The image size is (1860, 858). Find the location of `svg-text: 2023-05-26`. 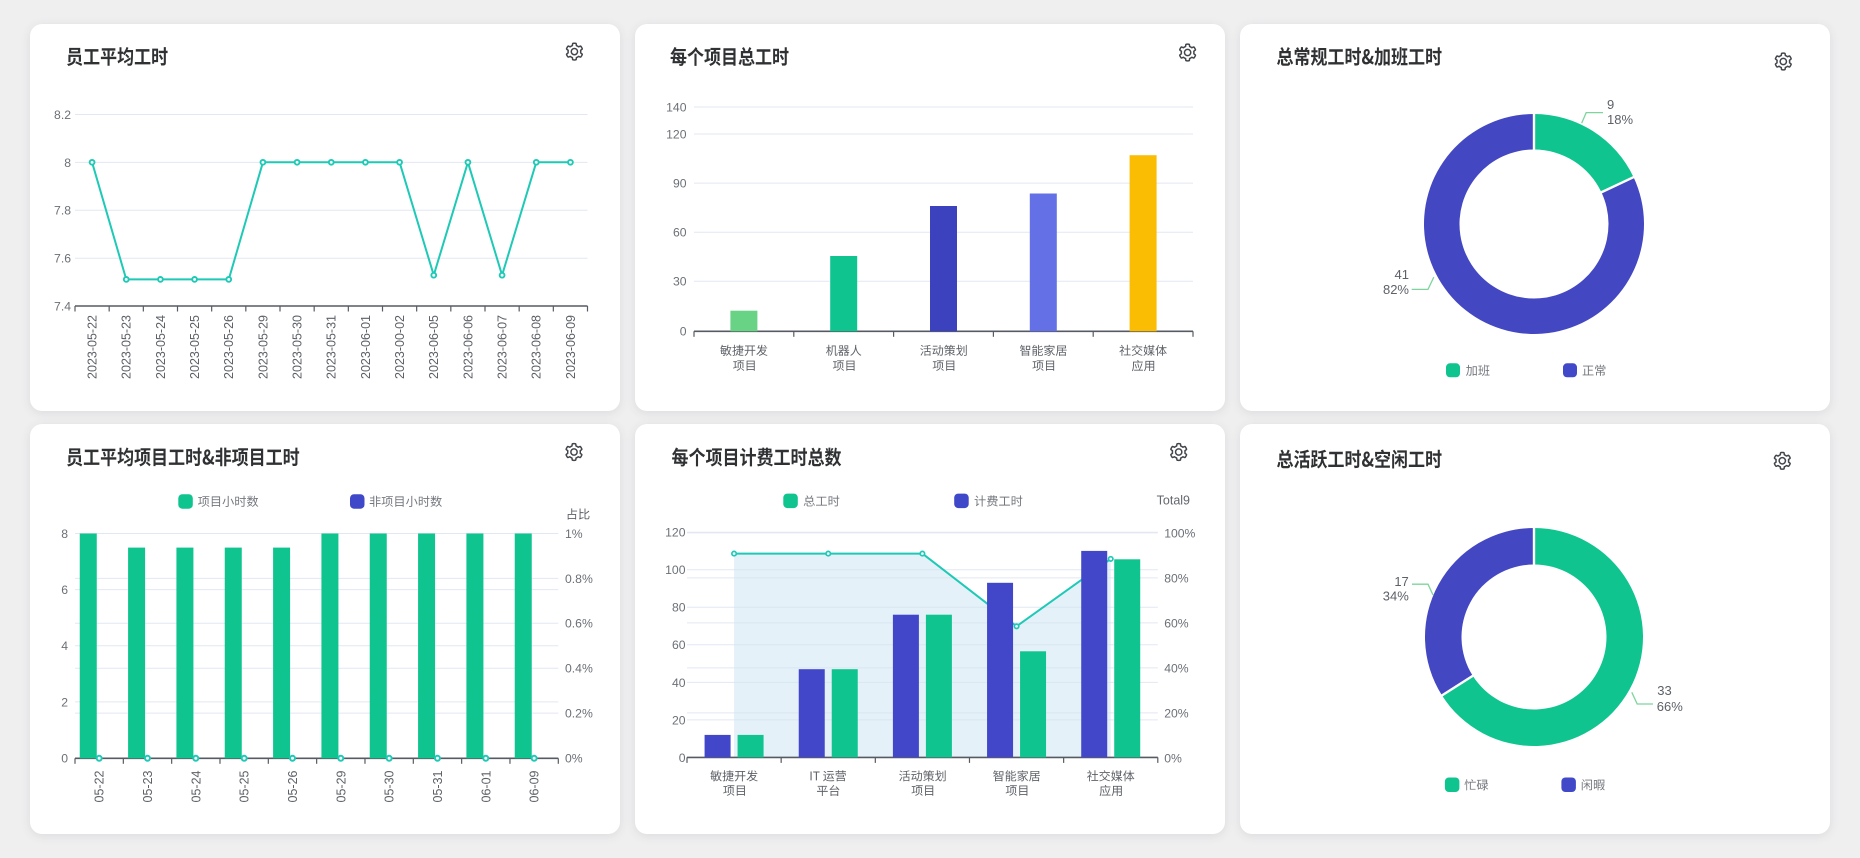

svg-text: 2023-05-26 is located at coordinates (229, 347).